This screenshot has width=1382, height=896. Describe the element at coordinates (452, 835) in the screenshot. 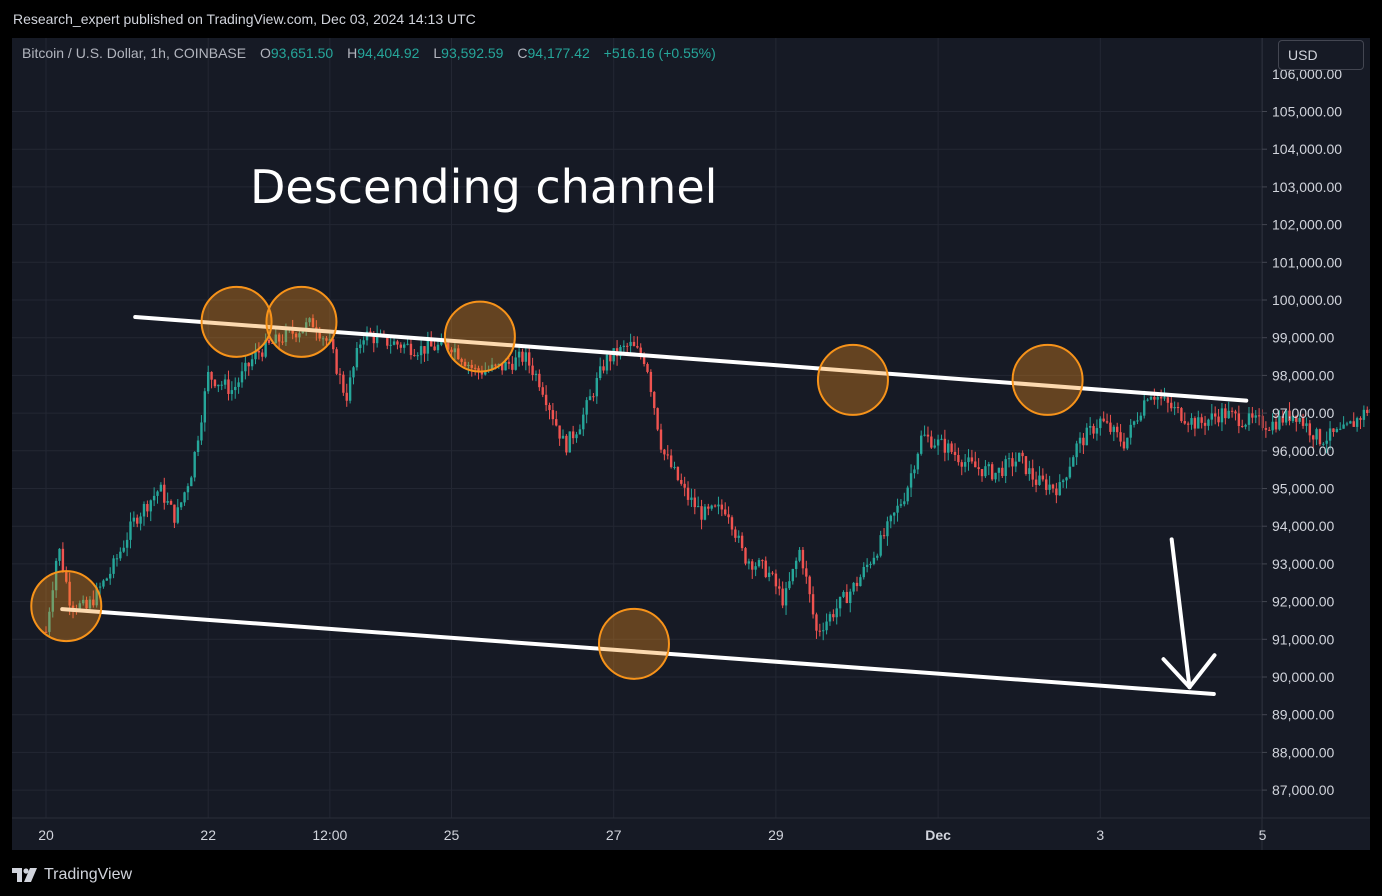

I see `time-tick-label: 25` at that location.